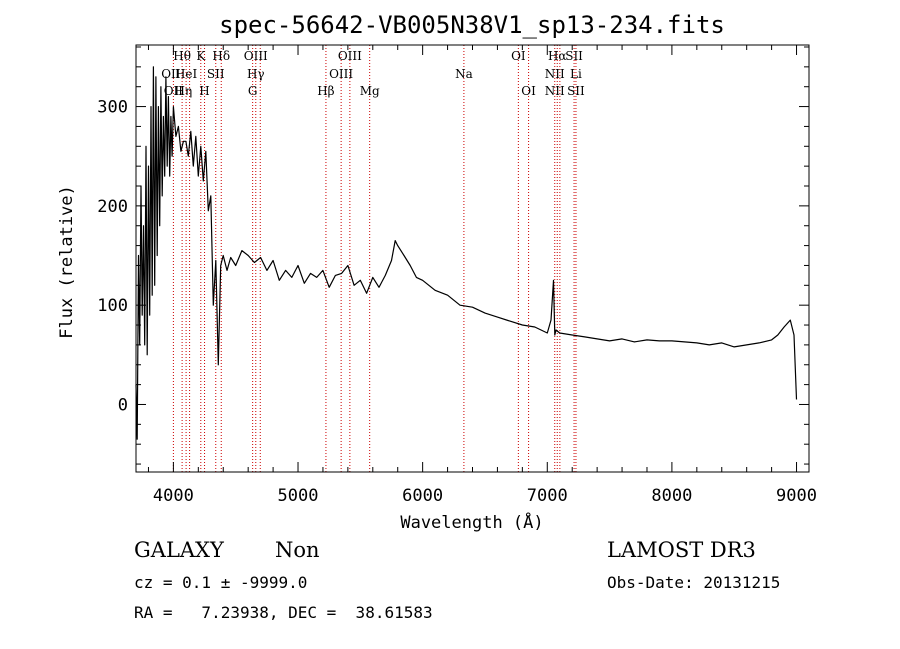 The image size is (900, 649). What do you see at coordinates (112, 108) in the screenshot?
I see `y-tick-label-3: 300` at bounding box center [112, 108].